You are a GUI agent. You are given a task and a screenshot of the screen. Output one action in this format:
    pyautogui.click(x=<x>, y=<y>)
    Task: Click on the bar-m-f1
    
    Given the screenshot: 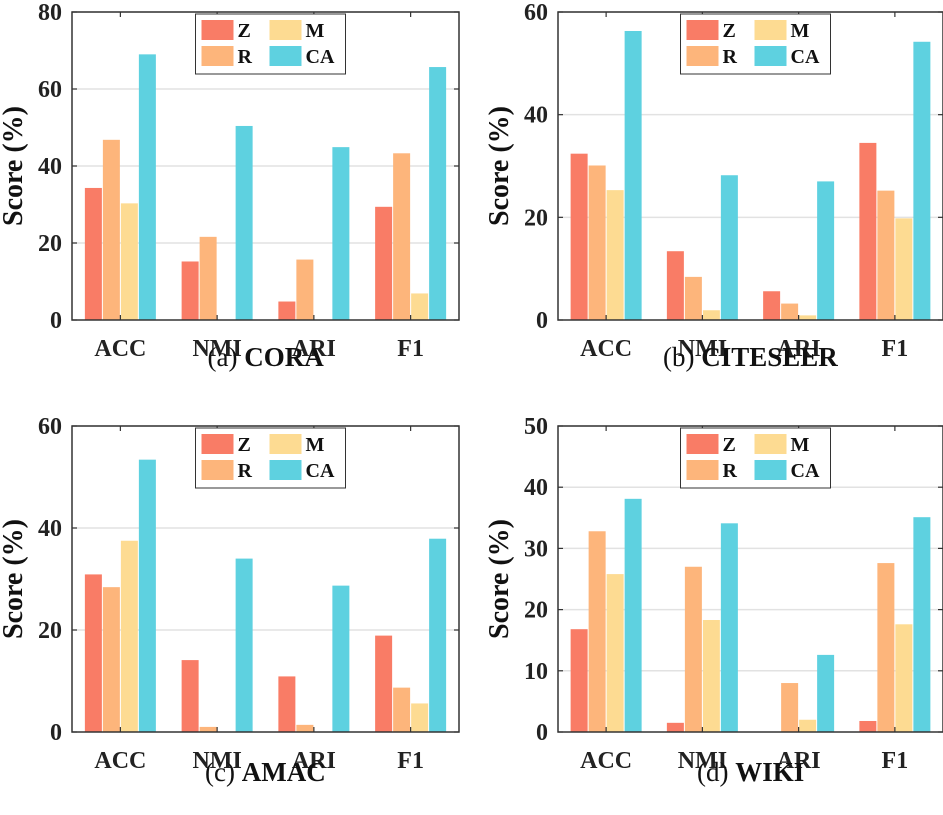 What is the action you would take?
    pyautogui.click(x=420, y=306)
    